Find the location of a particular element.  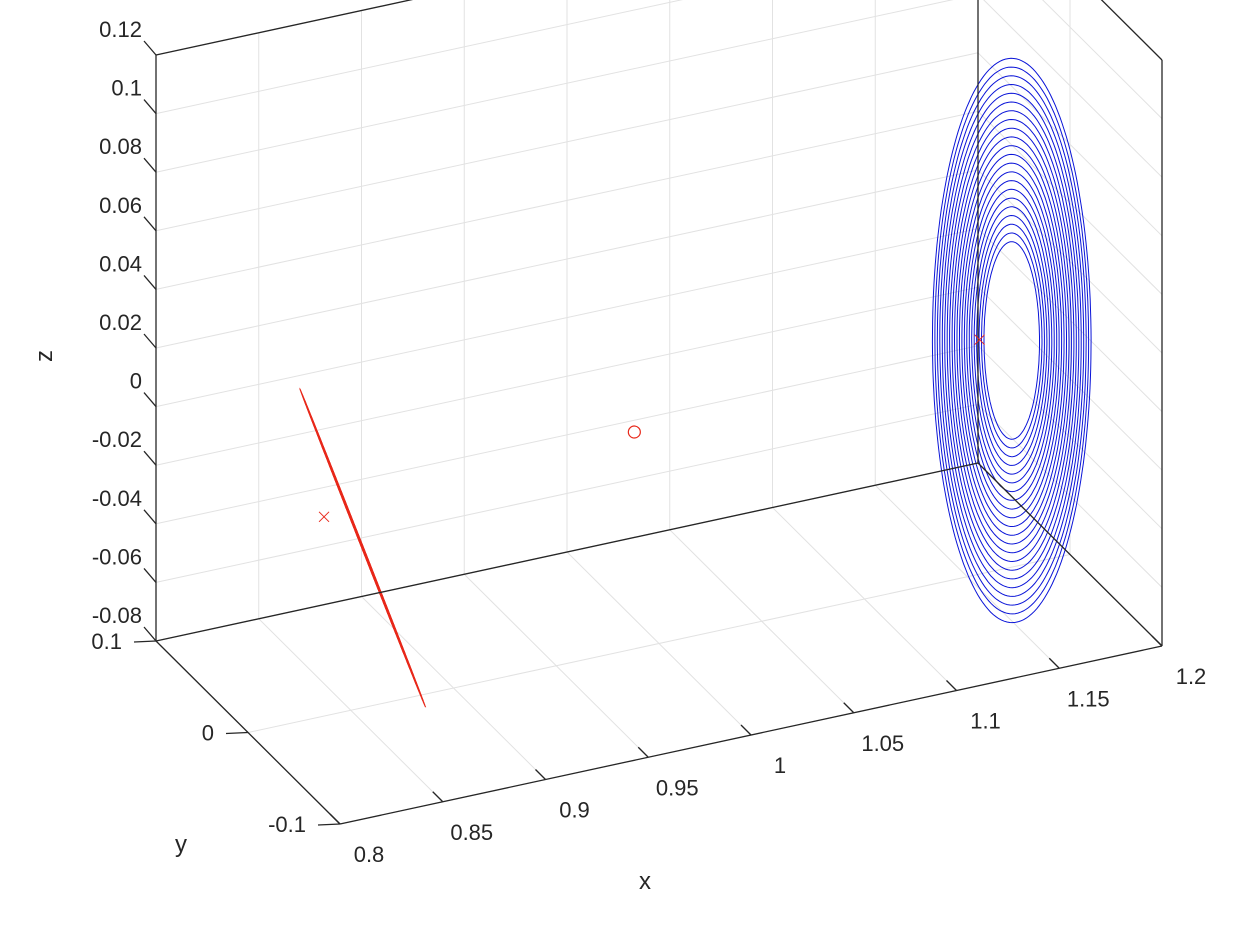

x-tick-label: 1 is located at coordinates (780, 765).